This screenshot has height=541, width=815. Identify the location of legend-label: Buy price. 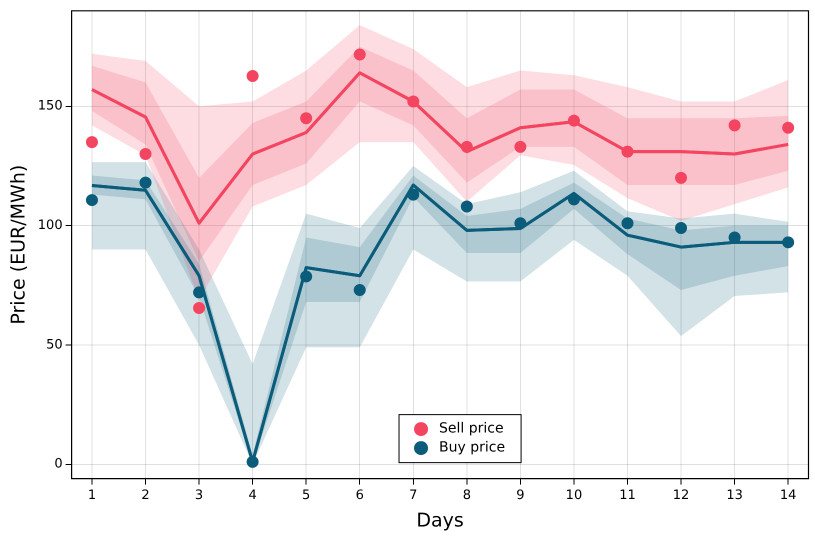
(472, 448).